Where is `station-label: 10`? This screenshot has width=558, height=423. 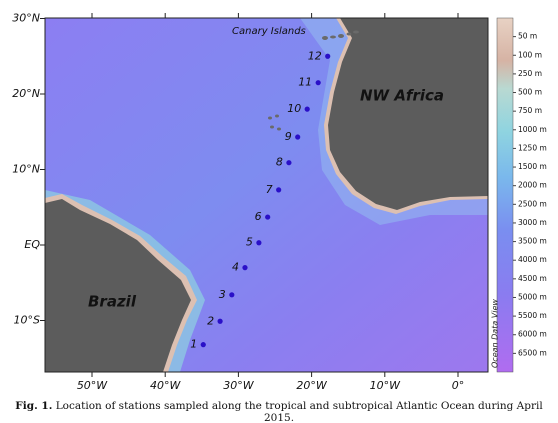 station-label: 10 is located at coordinates (294, 108).